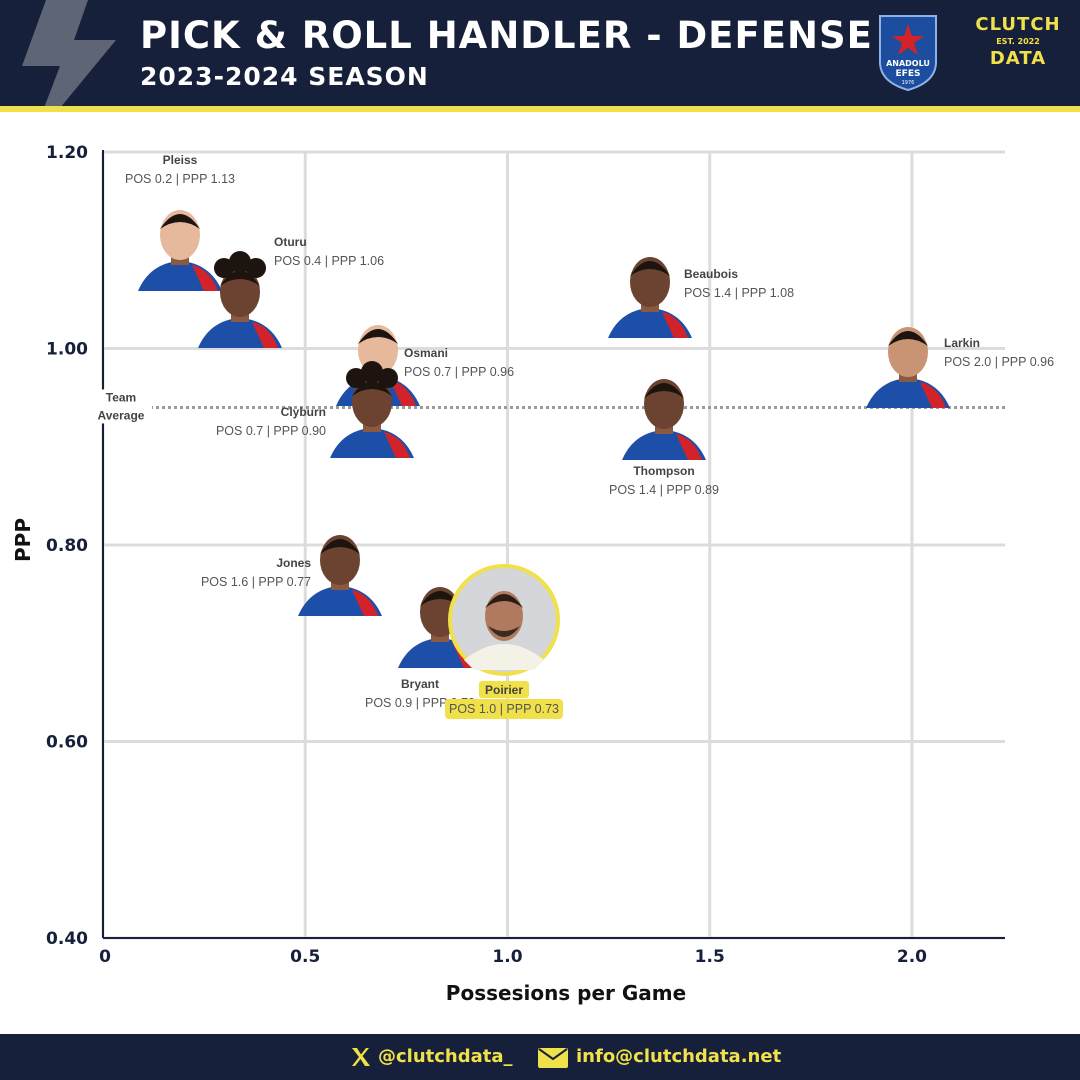 The width and height of the screenshot is (1080, 1080). Describe the element at coordinates (121, 397) in the screenshot. I see `team-average-label-line1: Team` at that location.